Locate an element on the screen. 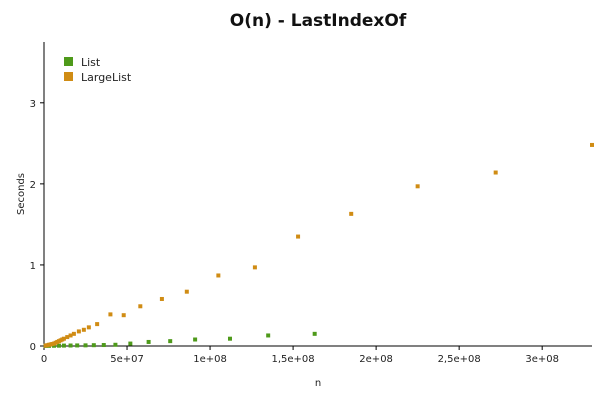 The height and width of the screenshot is (400, 600). y-tick-label: 0 is located at coordinates (33, 347).